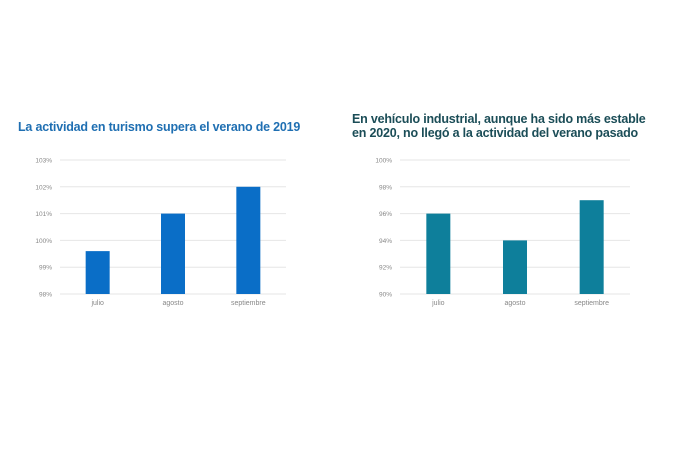 The image size is (690, 467). Describe the element at coordinates (385, 241) in the screenshot. I see `y-tick-label: 94%` at that location.